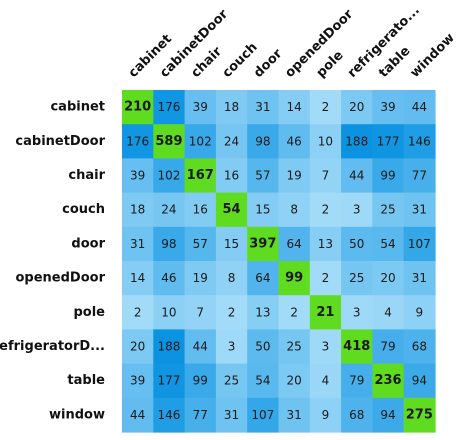 The image size is (470, 440). Describe the element at coordinates (86, 380) in the screenshot. I see `row-label: table` at that location.